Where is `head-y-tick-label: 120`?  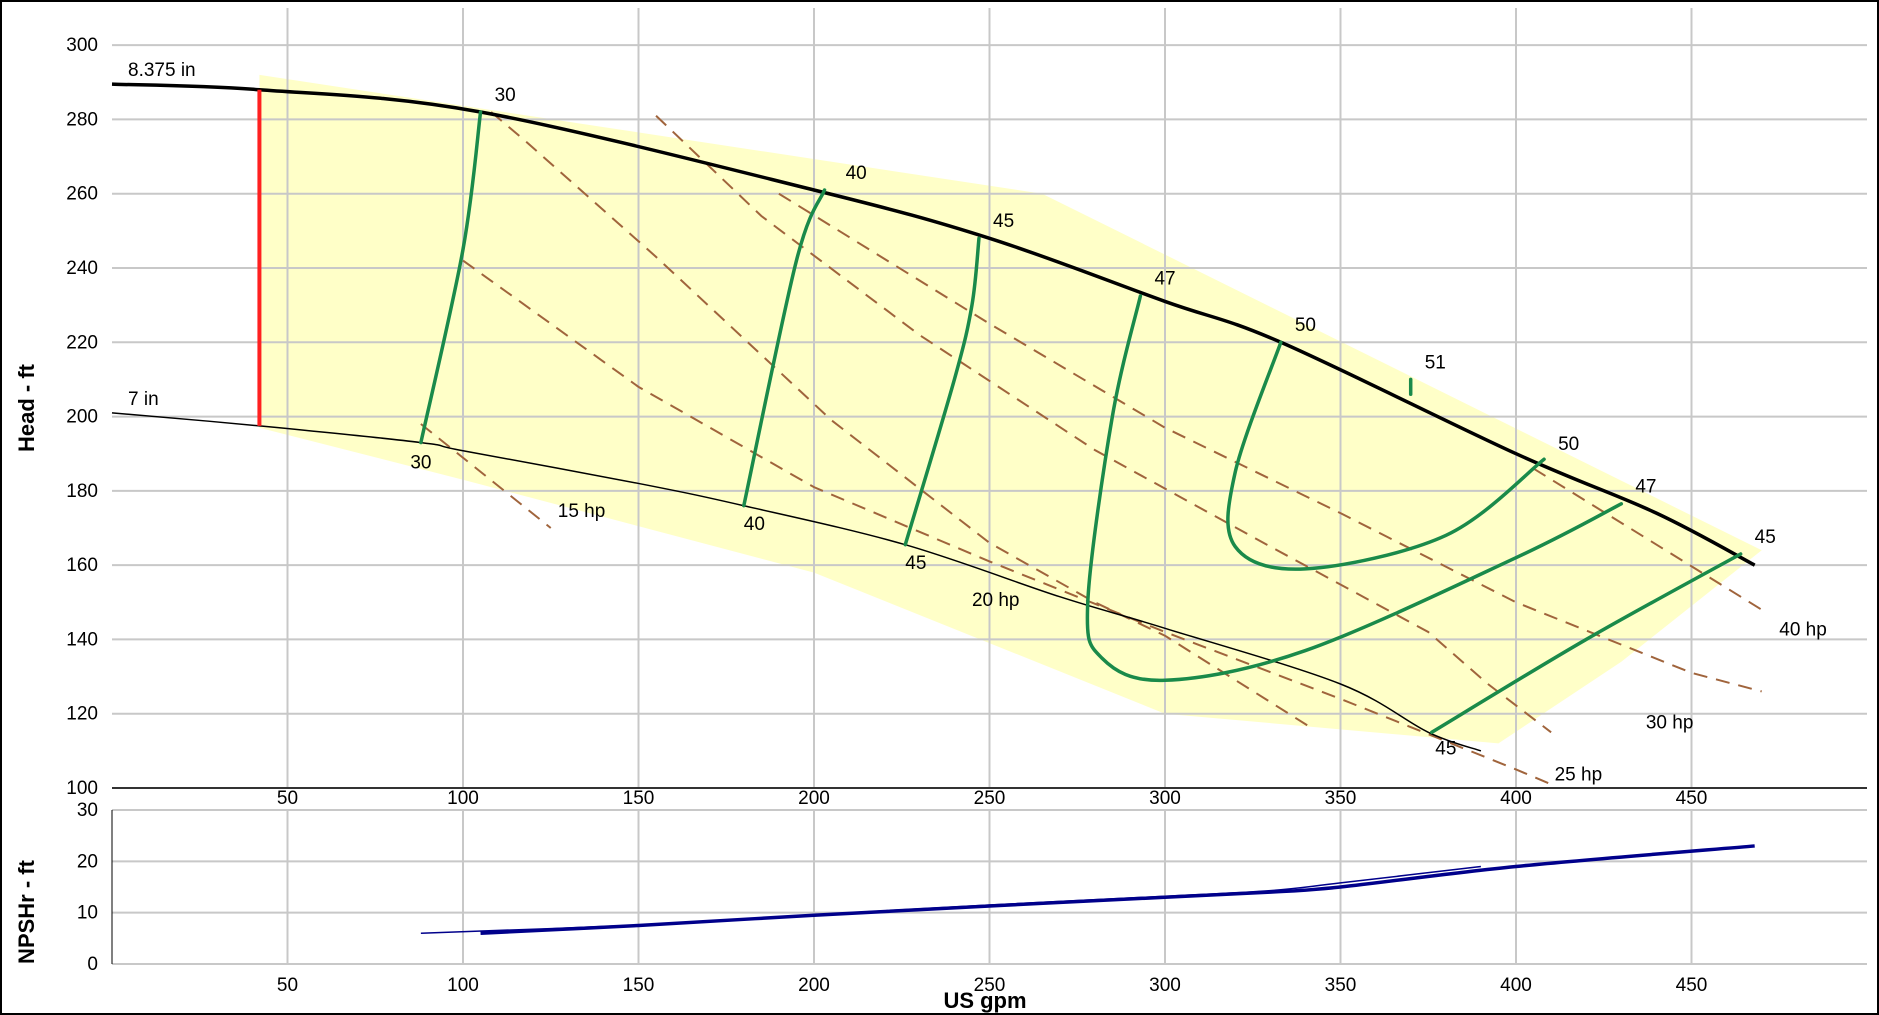
head-y-tick-label: 120 is located at coordinates (82, 714).